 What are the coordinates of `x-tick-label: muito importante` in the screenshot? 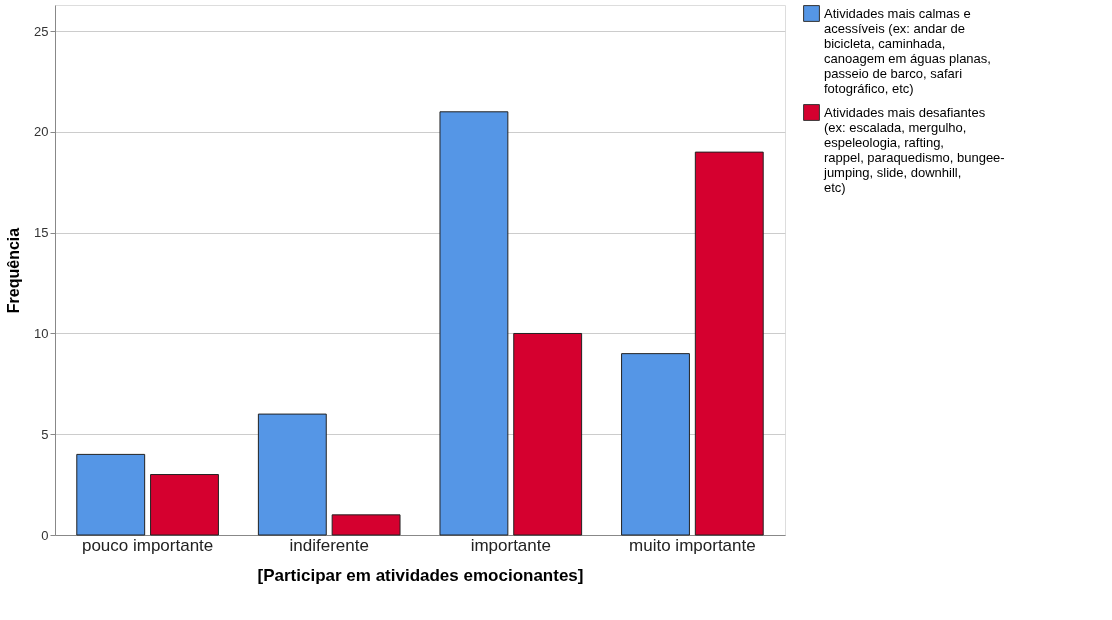 It's located at (692, 545).